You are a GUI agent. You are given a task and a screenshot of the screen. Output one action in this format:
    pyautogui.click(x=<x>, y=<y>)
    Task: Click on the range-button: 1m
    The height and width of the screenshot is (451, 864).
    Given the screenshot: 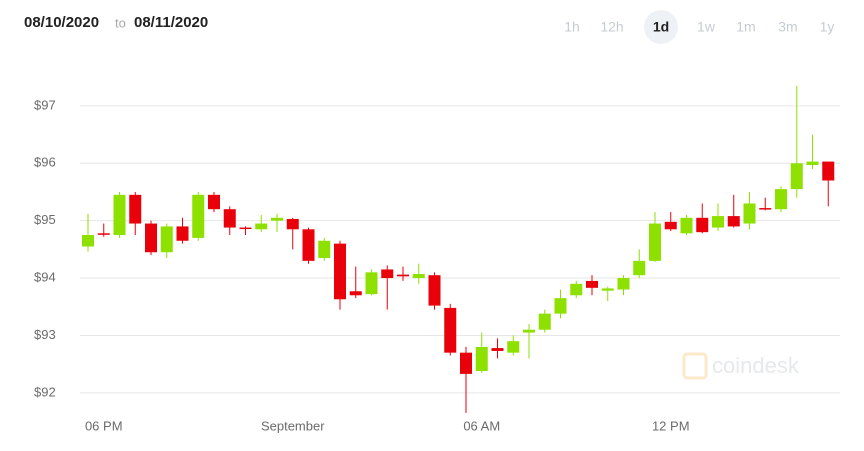 What is the action you would take?
    pyautogui.click(x=745, y=27)
    